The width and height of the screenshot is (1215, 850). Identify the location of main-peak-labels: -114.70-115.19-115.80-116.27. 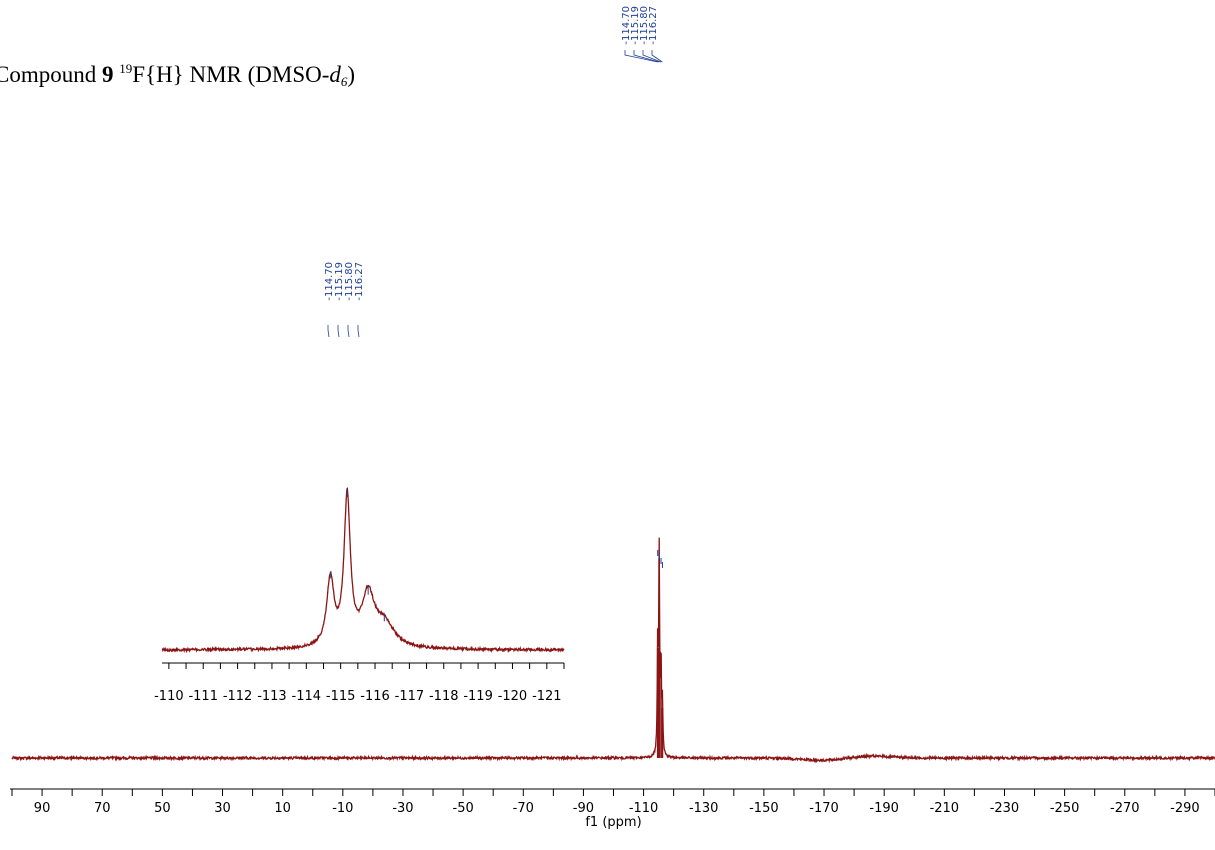
(642, 287).